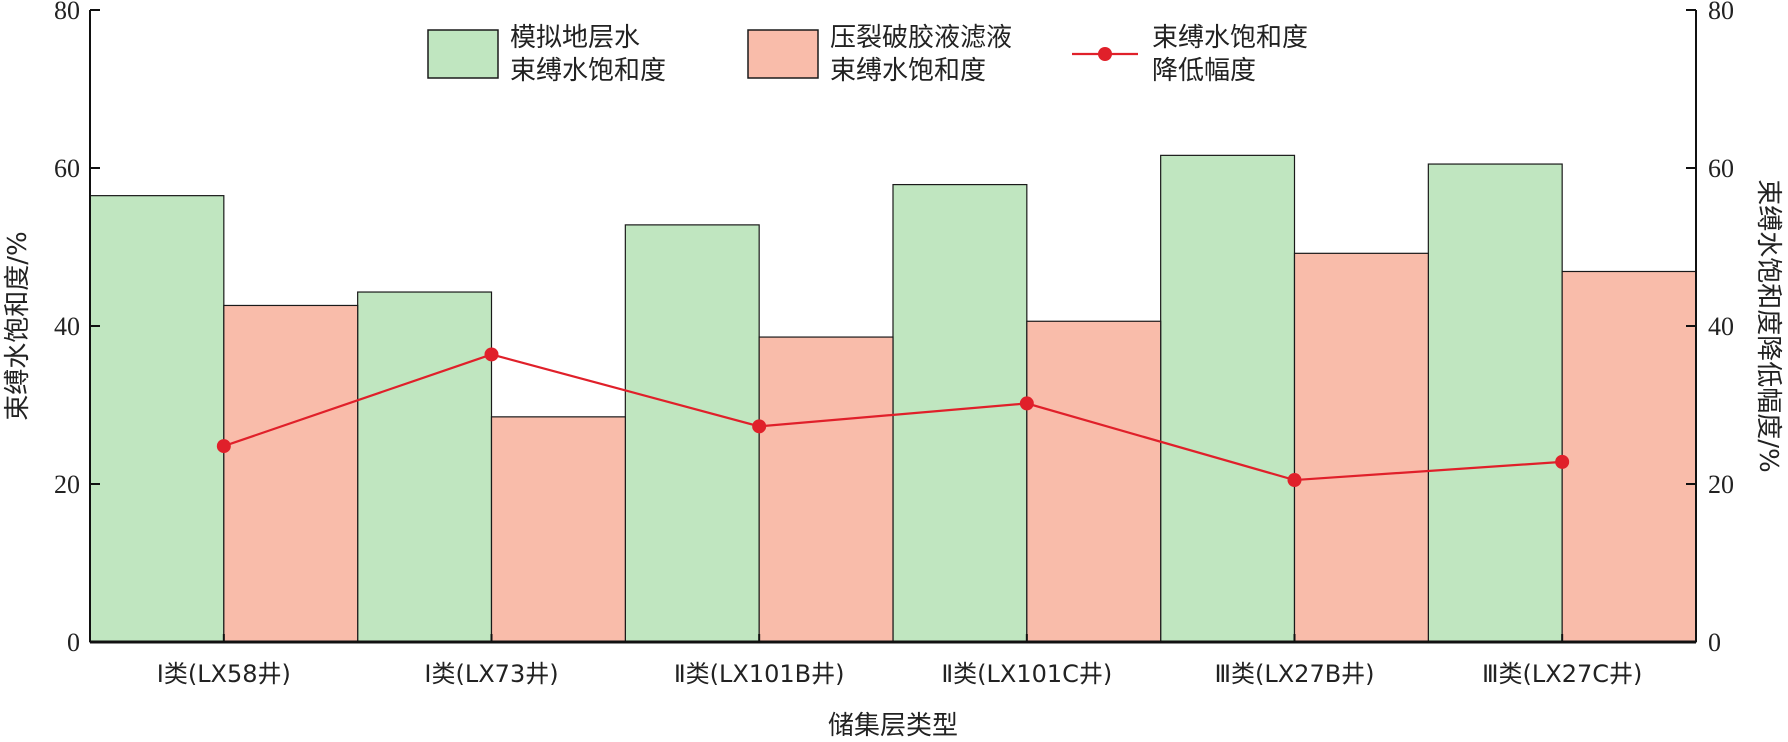  I want to click on y-tick-label-right-80: 80, so click(1721, 12).